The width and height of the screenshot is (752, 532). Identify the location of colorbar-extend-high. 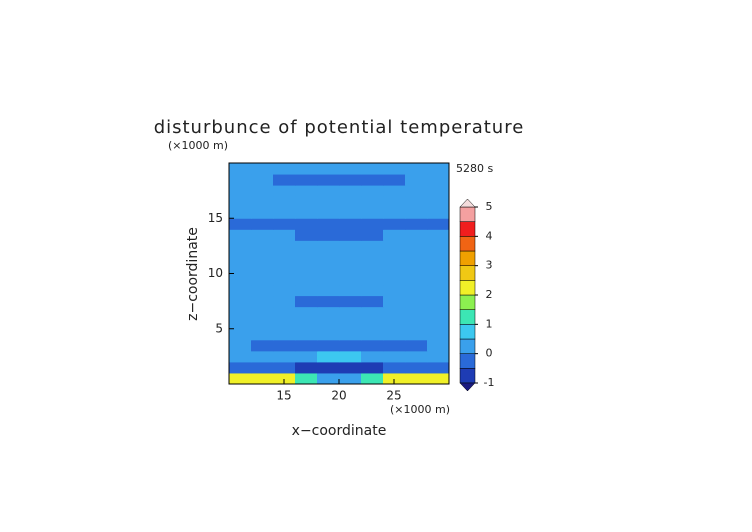
(467, 203).